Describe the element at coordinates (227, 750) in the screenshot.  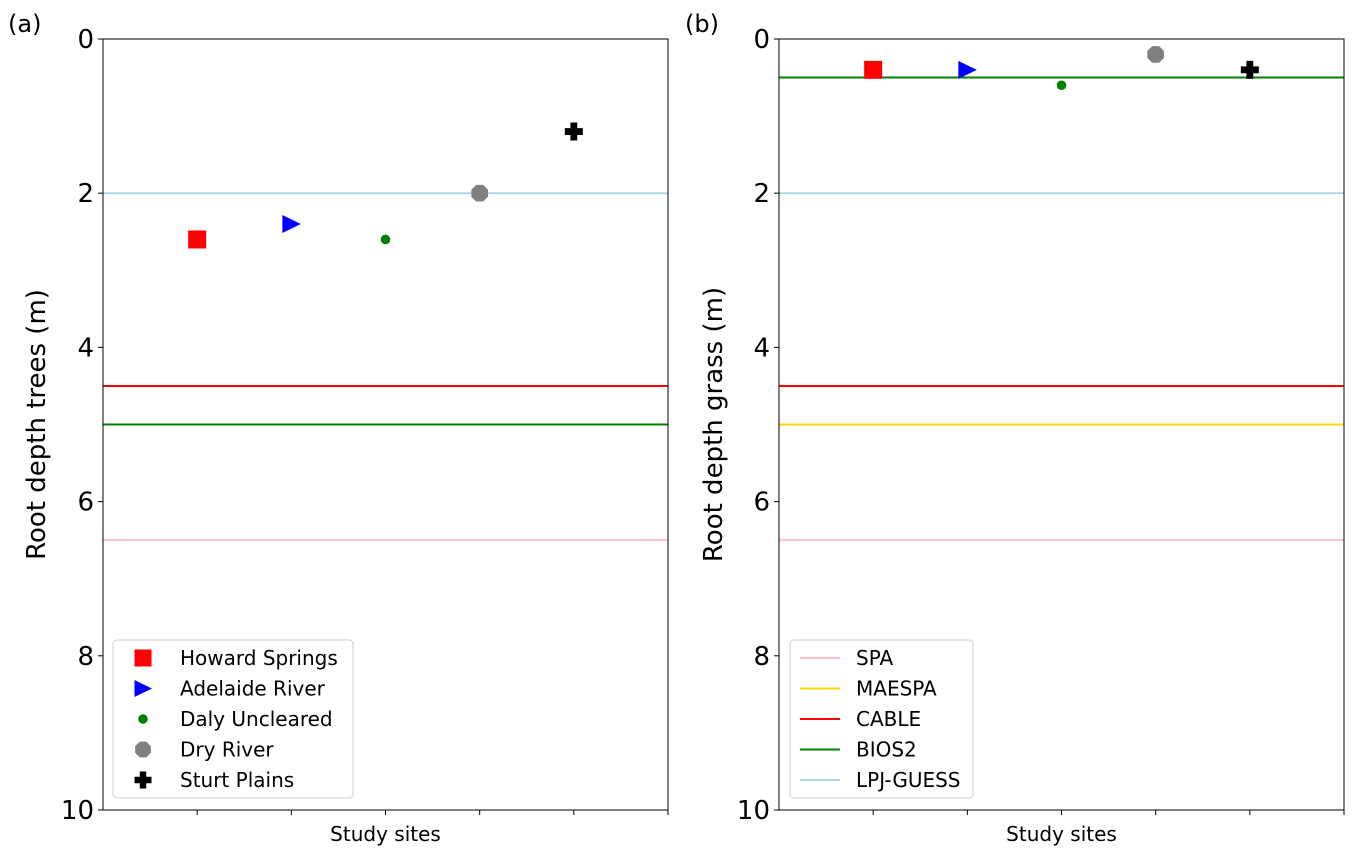
I see `legend-label-dry-river: Dry River` at that location.